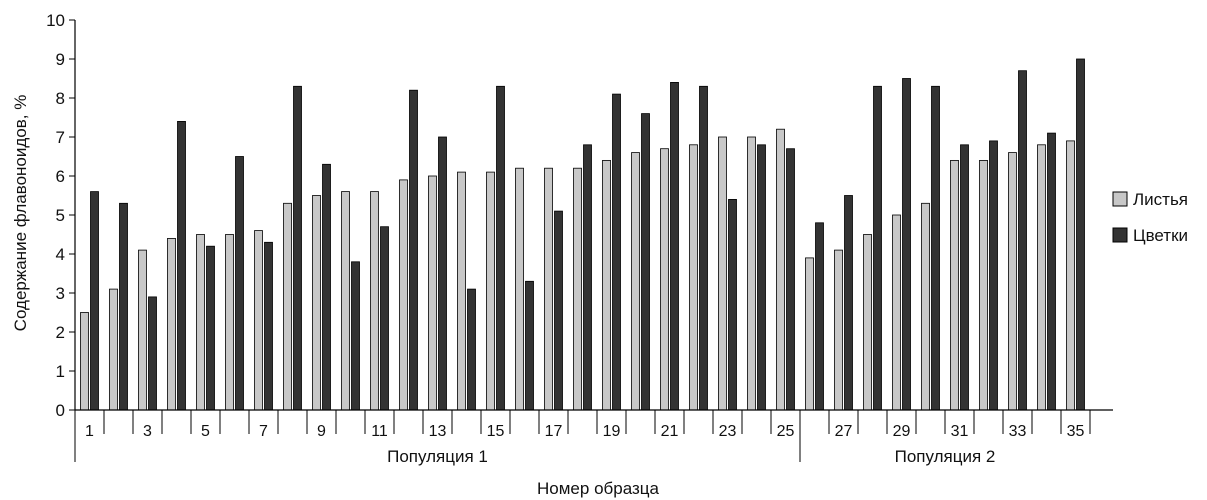  Describe the element at coordinates (670, 431) in the screenshot. I see `x-tick-label: 21` at that location.